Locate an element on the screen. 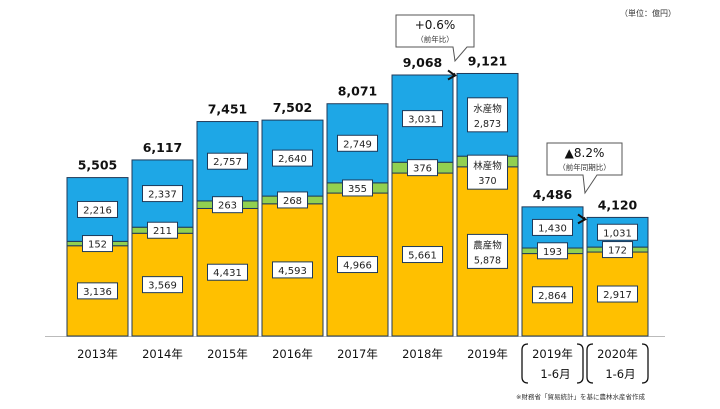 The width and height of the screenshot is (720, 409). series-name-label: 水産物 is located at coordinates (487, 109).